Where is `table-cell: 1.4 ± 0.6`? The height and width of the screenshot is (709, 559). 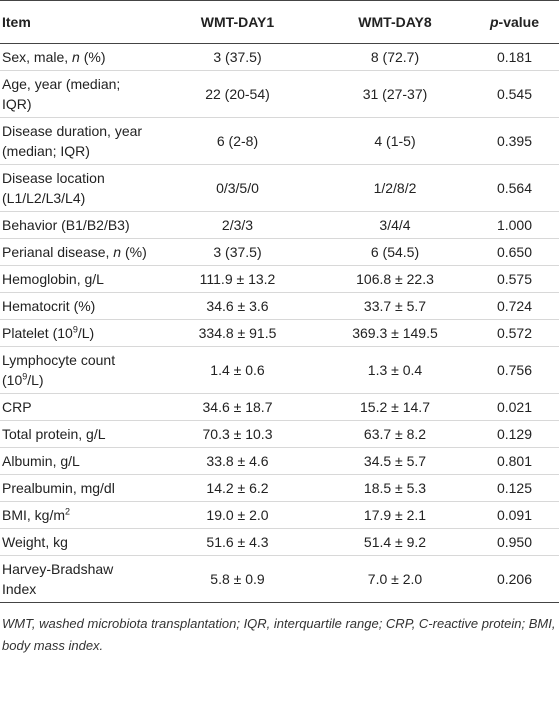
table-cell: 1.4 ± 0.6 is located at coordinates (237, 370).